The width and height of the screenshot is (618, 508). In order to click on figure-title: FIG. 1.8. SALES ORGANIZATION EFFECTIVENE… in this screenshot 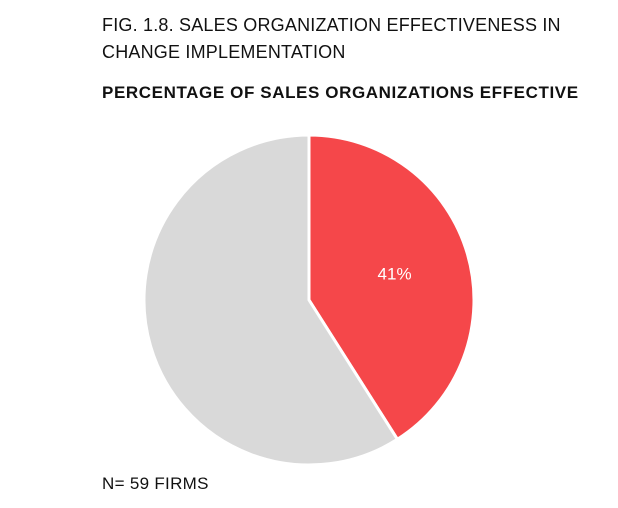, I will do `click(331, 38)`.